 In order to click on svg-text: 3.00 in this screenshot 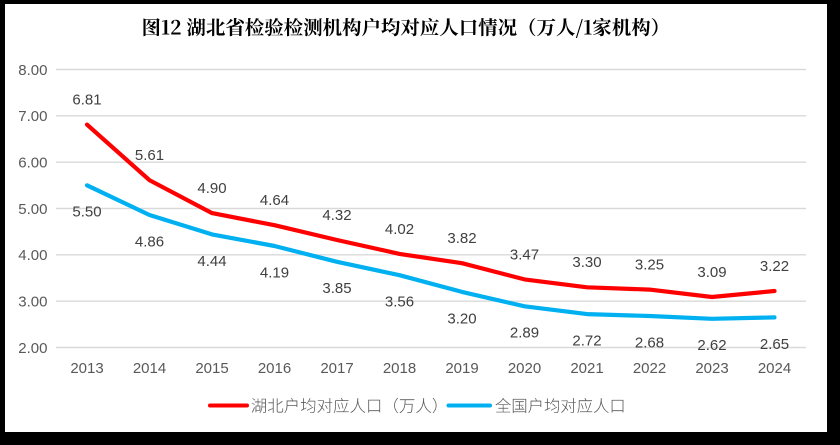, I will do `click(32, 302)`.